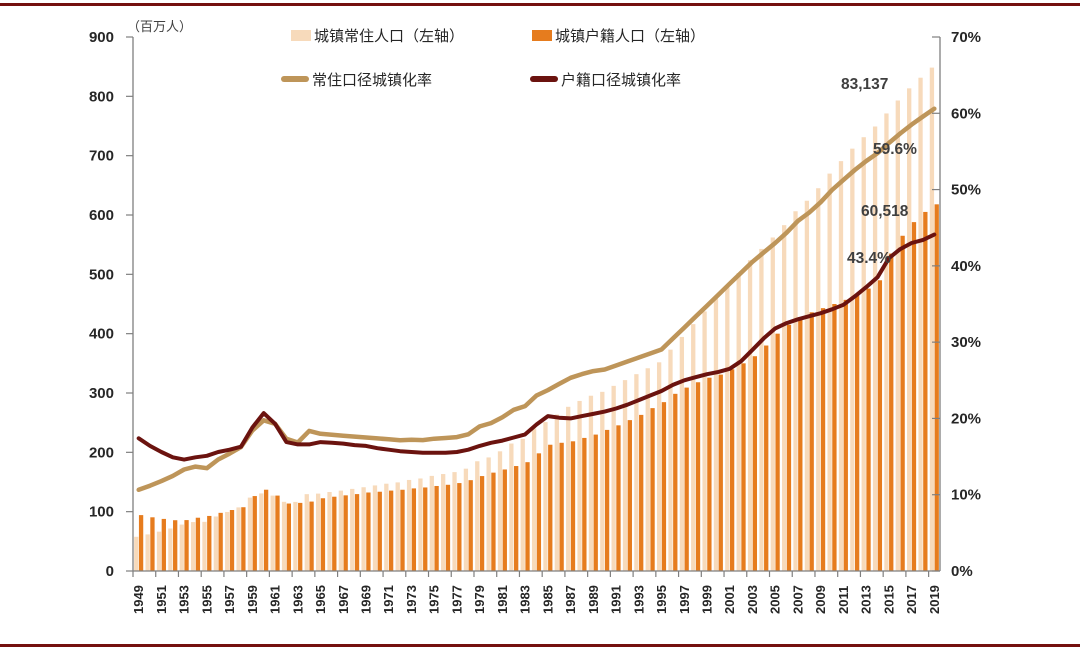  What do you see at coordinates (605, 79) in the screenshot?
I see `legend-item-hukou-urbanization-rate: 户籍口径城镇化率` at bounding box center [605, 79].